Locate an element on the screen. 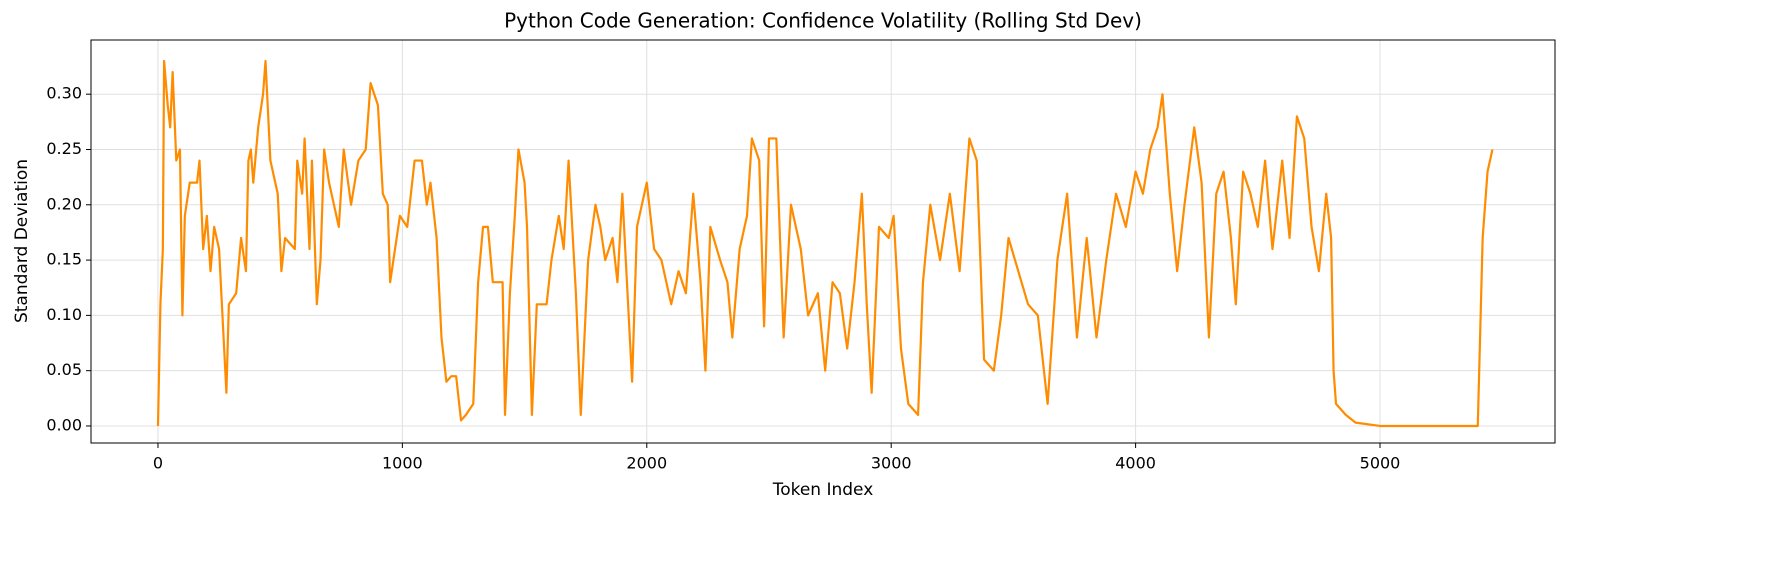  y-tick-label: 0.20 is located at coordinates (64, 203).